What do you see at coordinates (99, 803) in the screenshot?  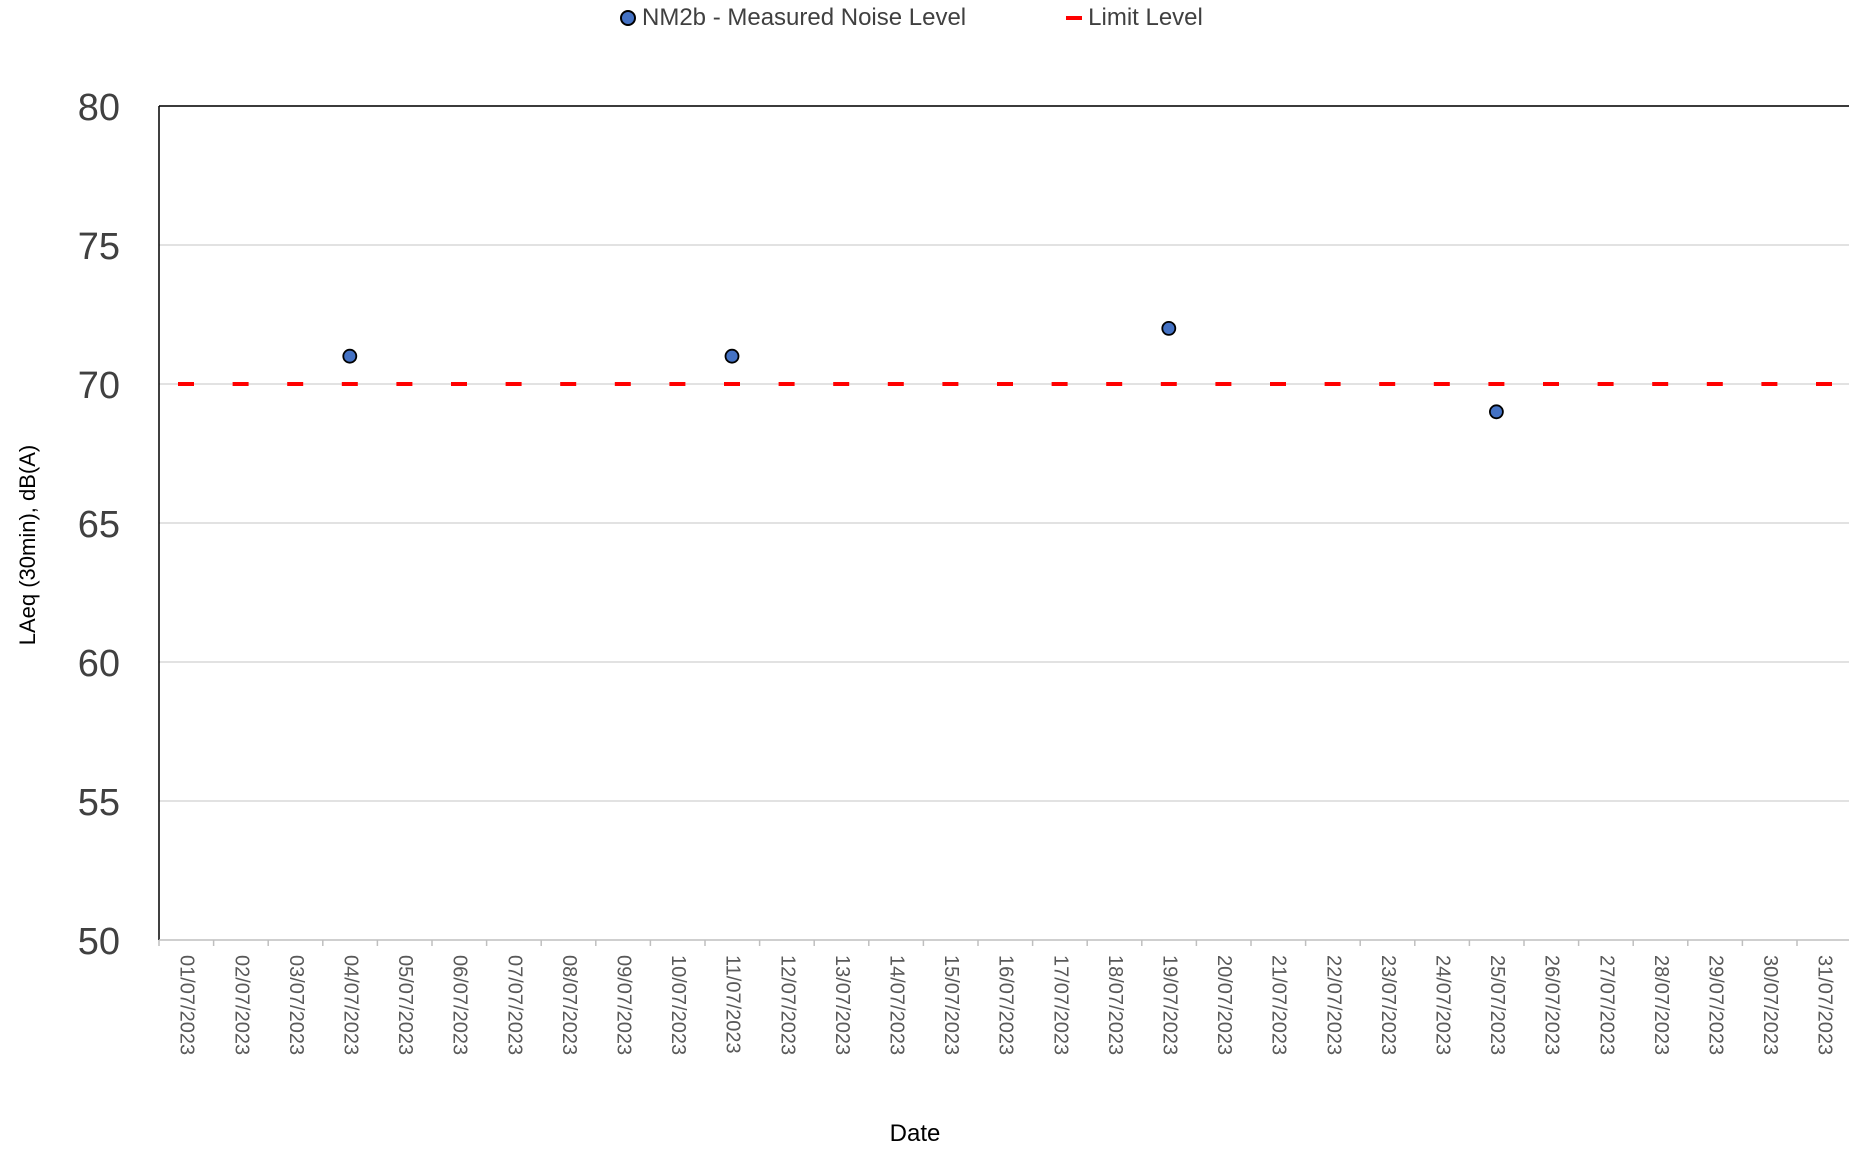 I see `y-tick-label: 55` at bounding box center [99, 803].